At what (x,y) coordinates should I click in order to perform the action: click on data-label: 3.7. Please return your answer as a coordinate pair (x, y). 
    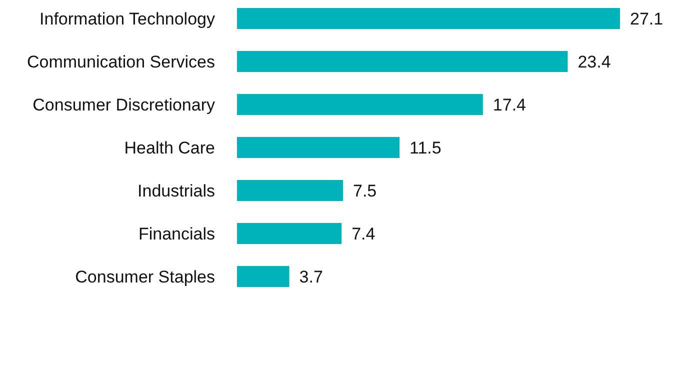
    Looking at the image, I should click on (311, 276).